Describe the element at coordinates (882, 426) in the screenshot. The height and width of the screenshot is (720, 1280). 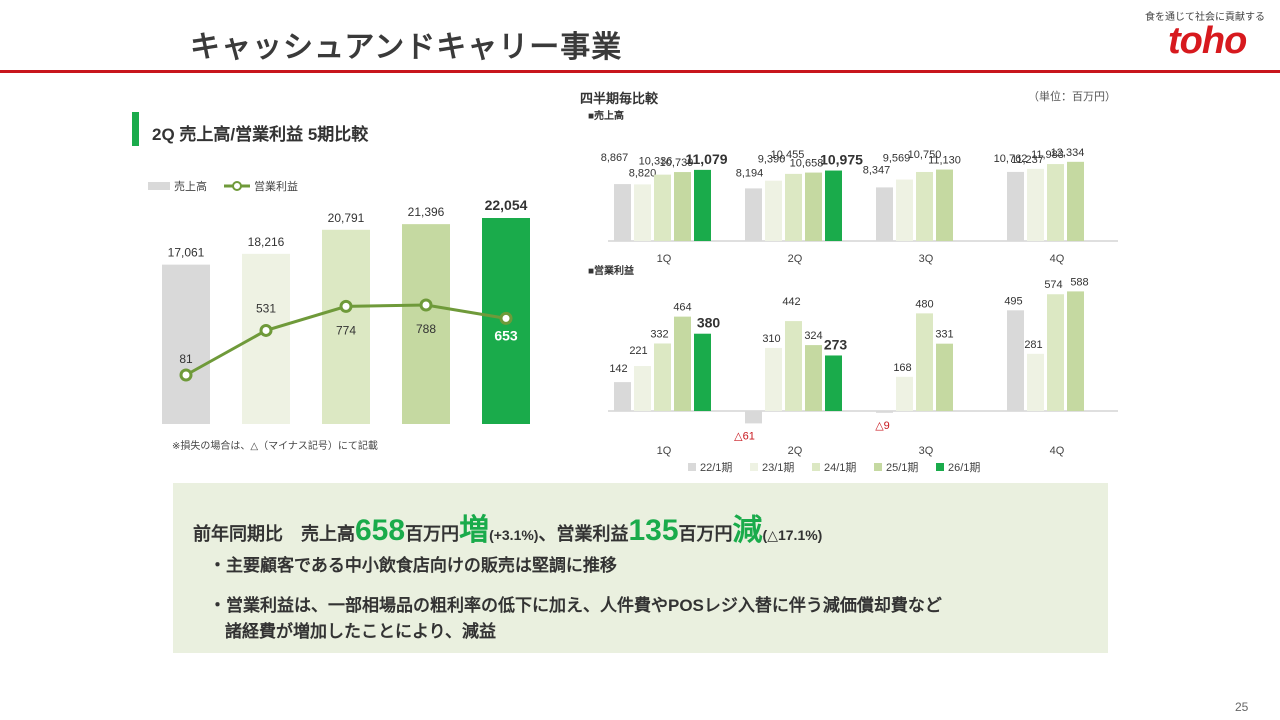
I see `profit-value-label: △9` at that location.